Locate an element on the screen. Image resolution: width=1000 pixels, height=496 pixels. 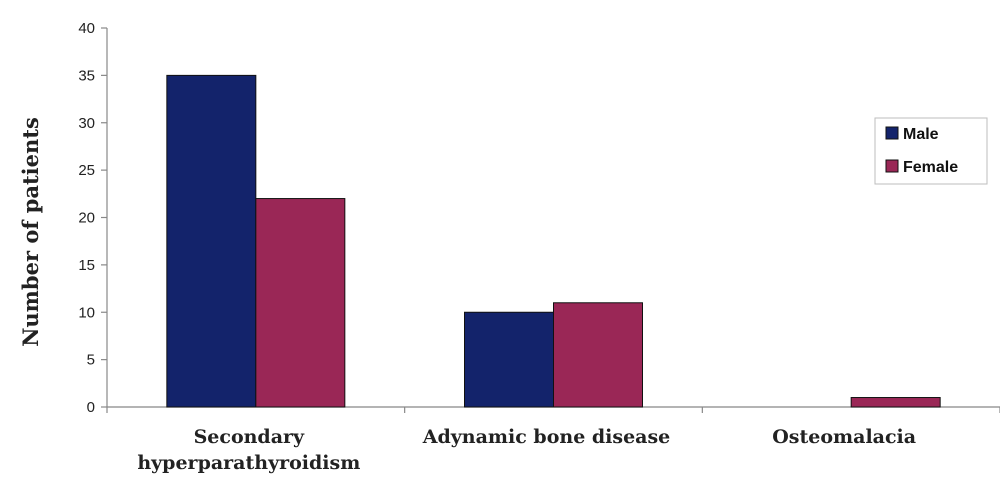
category-label: Adynamic bone disease is located at coordinates (546, 437).